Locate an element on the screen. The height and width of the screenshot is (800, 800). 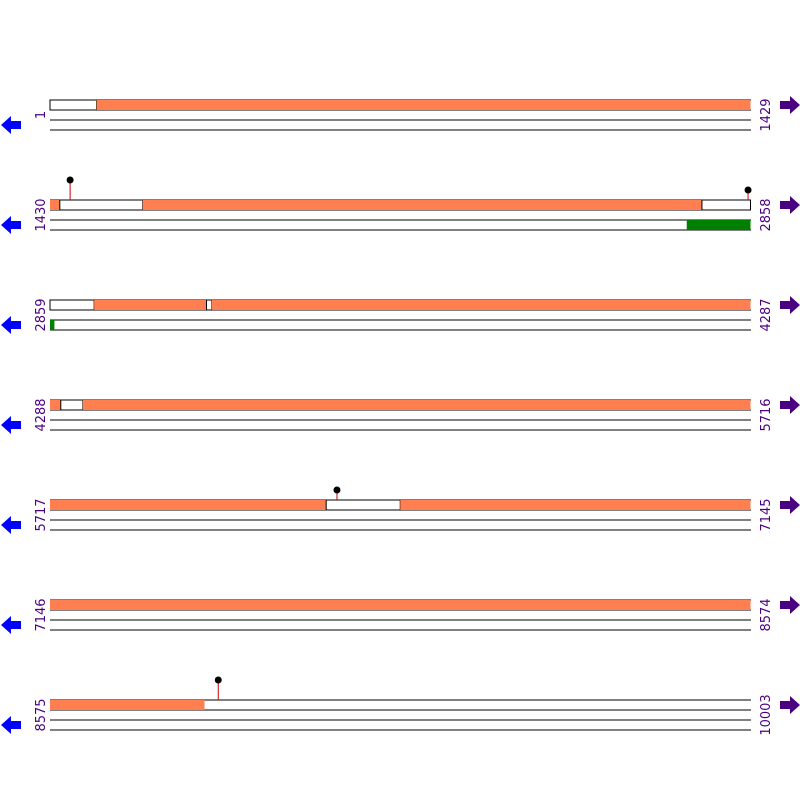
map-row: 4288 5716 is located at coordinates (400, 415).